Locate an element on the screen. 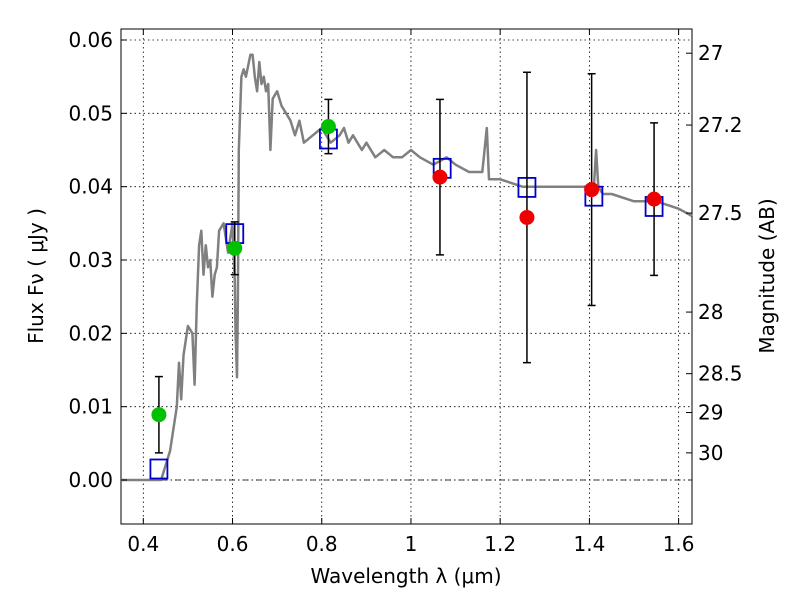  y-tick-label: 0.01 is located at coordinates (90, 407).